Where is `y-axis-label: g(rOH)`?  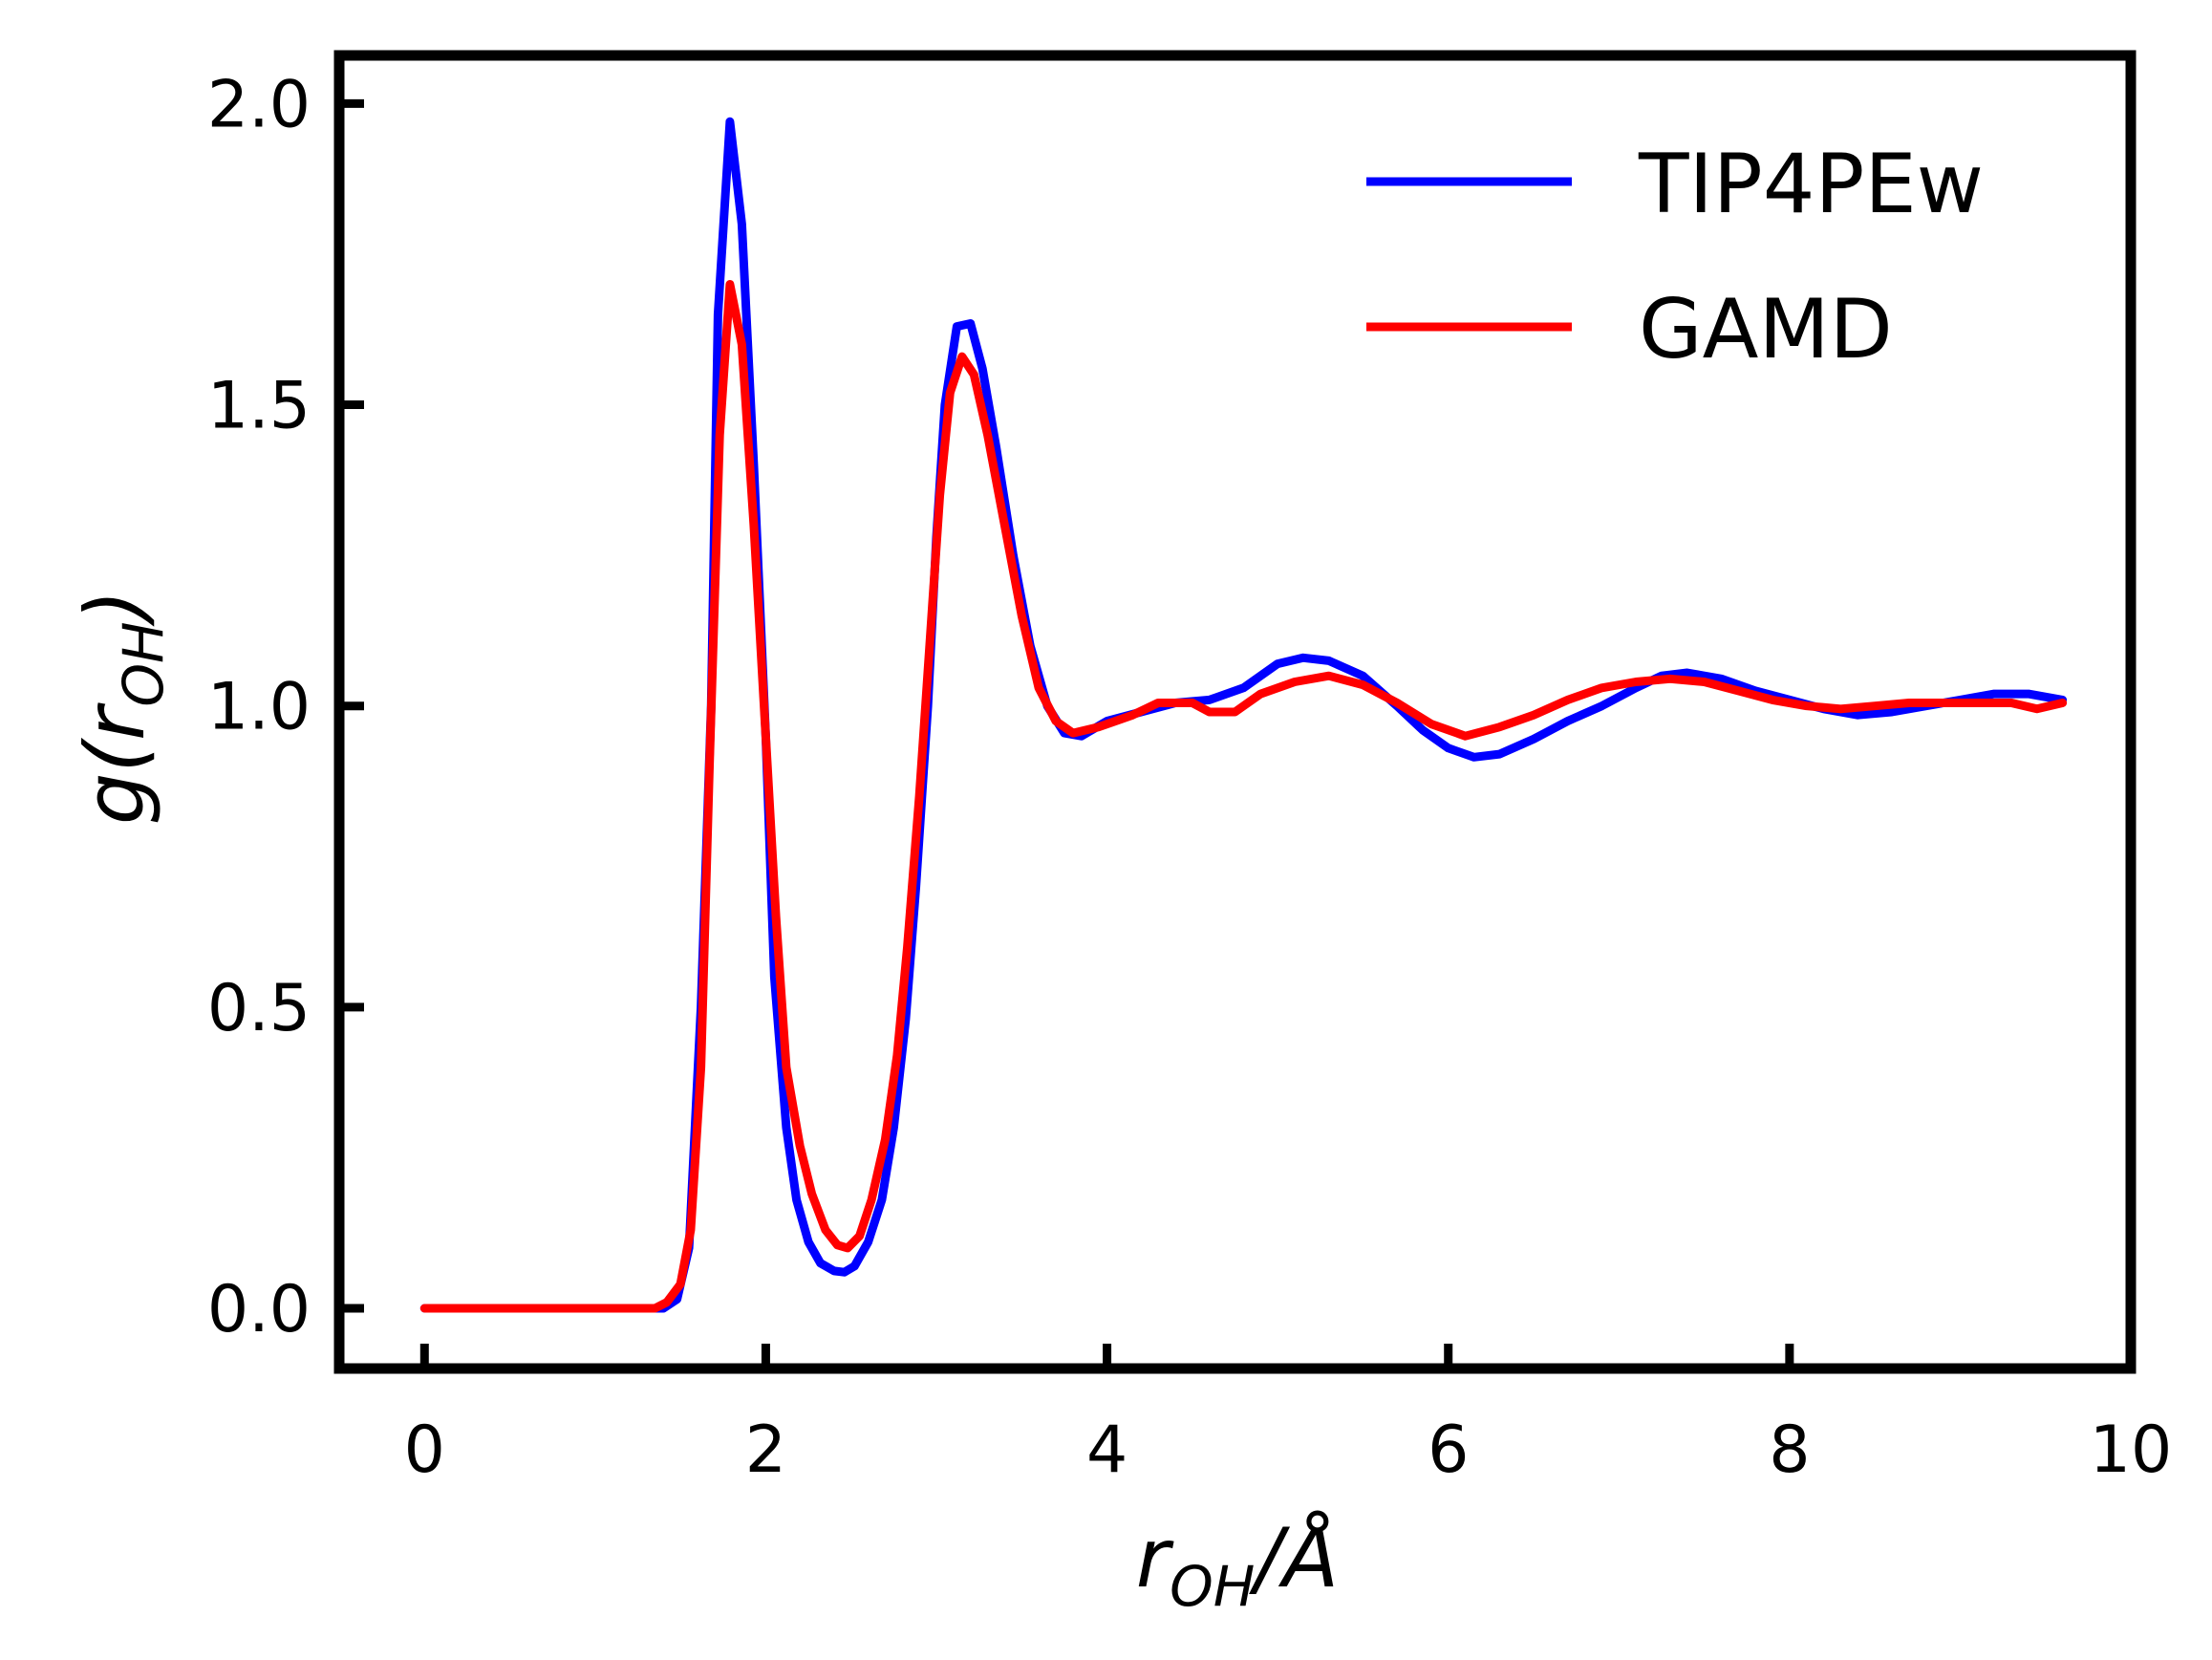 y-axis-label: g(rOH) is located at coordinates (122, 708).